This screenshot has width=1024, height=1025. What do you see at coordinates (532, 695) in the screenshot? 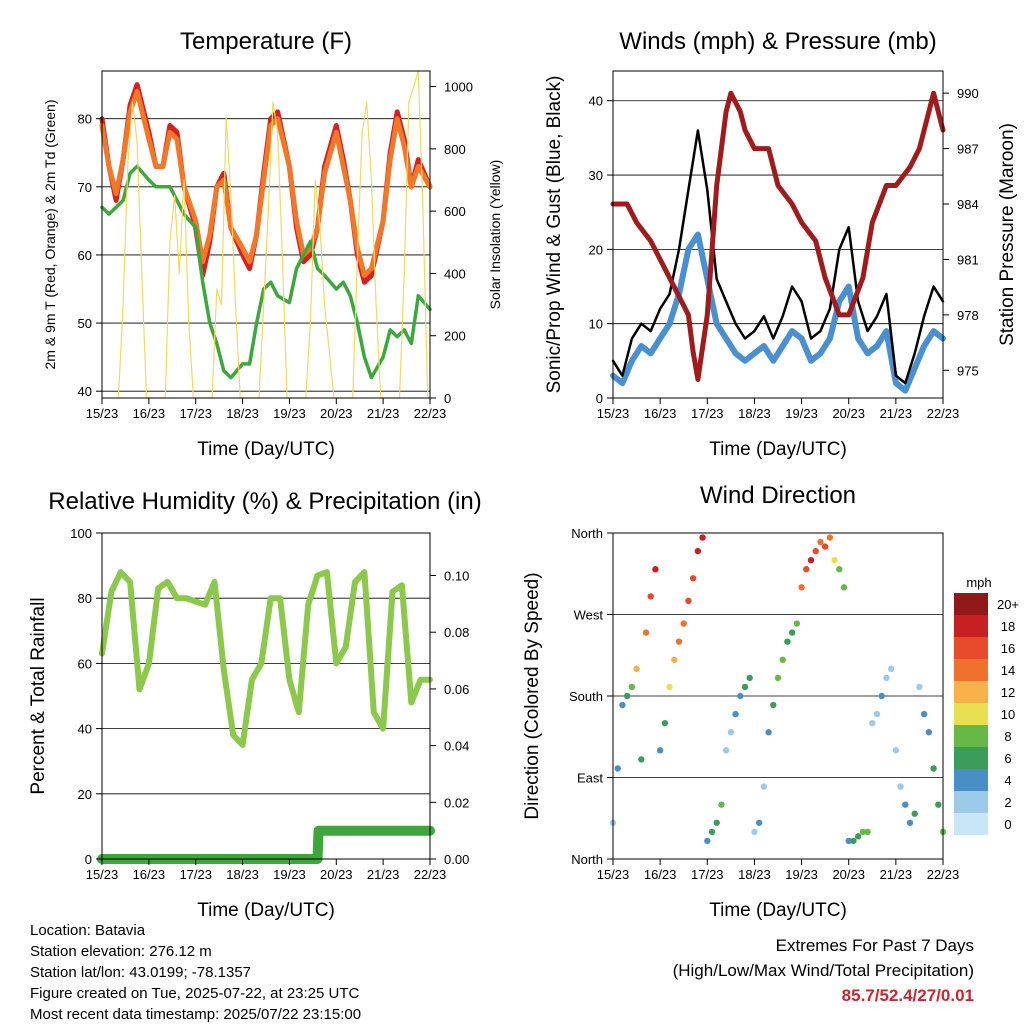
I see `y-axis-label: Direction (Colored By Speed)` at bounding box center [532, 695].